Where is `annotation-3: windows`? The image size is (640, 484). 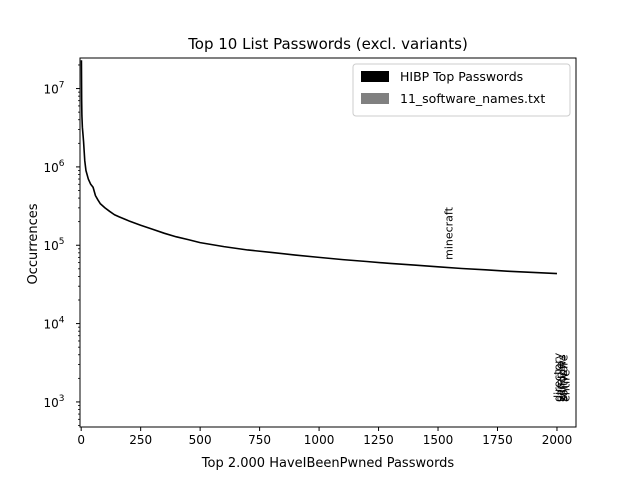
annotation-3: windows is located at coordinates (562, 378).